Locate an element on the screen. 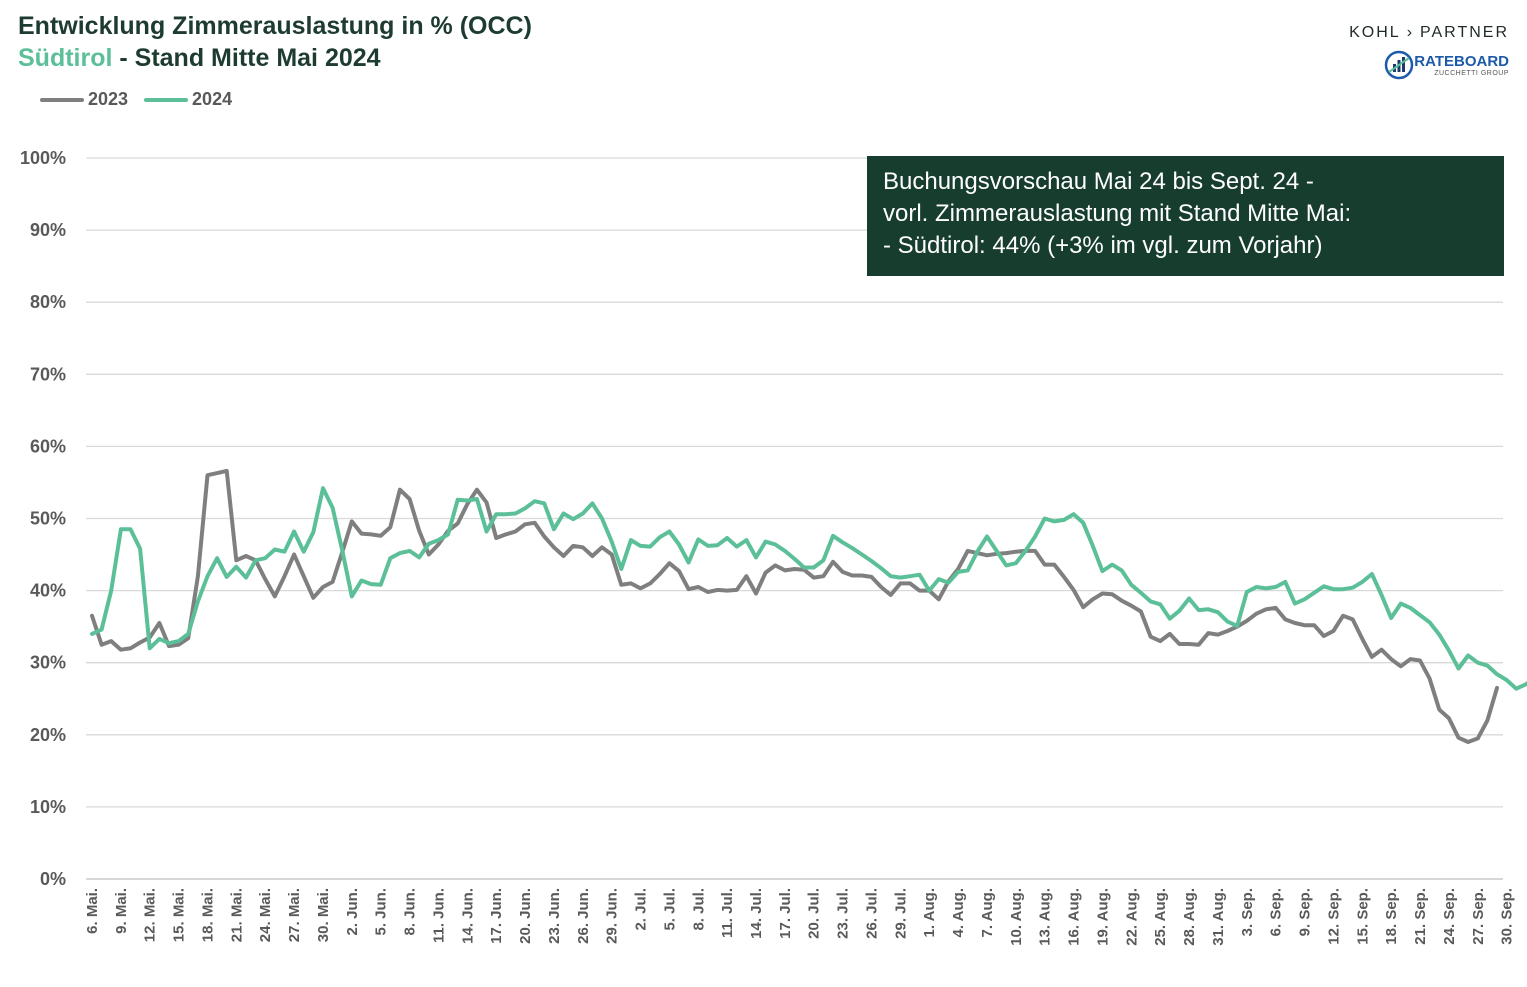 The width and height of the screenshot is (1527, 987). x-tick-label: 30. Sep. is located at coordinates (1507, 916).